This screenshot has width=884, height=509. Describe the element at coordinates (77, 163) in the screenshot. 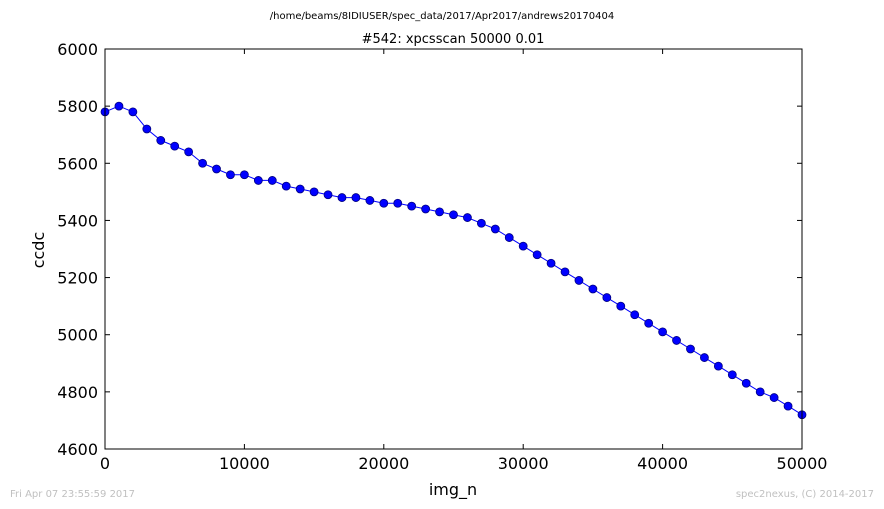

I see `y-tick-label: 5600` at that location.